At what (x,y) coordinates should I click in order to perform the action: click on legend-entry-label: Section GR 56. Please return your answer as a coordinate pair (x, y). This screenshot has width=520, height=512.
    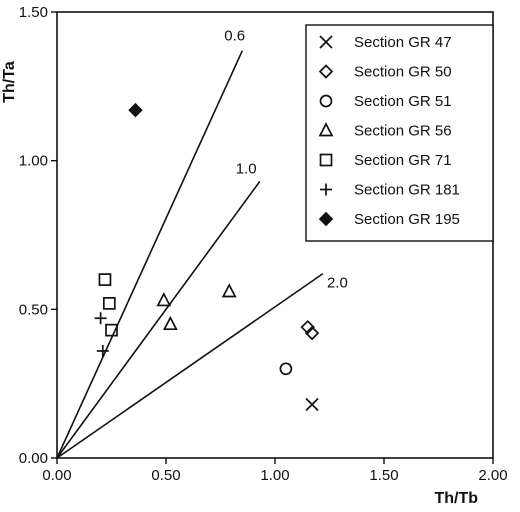
    Looking at the image, I should click on (403, 131).